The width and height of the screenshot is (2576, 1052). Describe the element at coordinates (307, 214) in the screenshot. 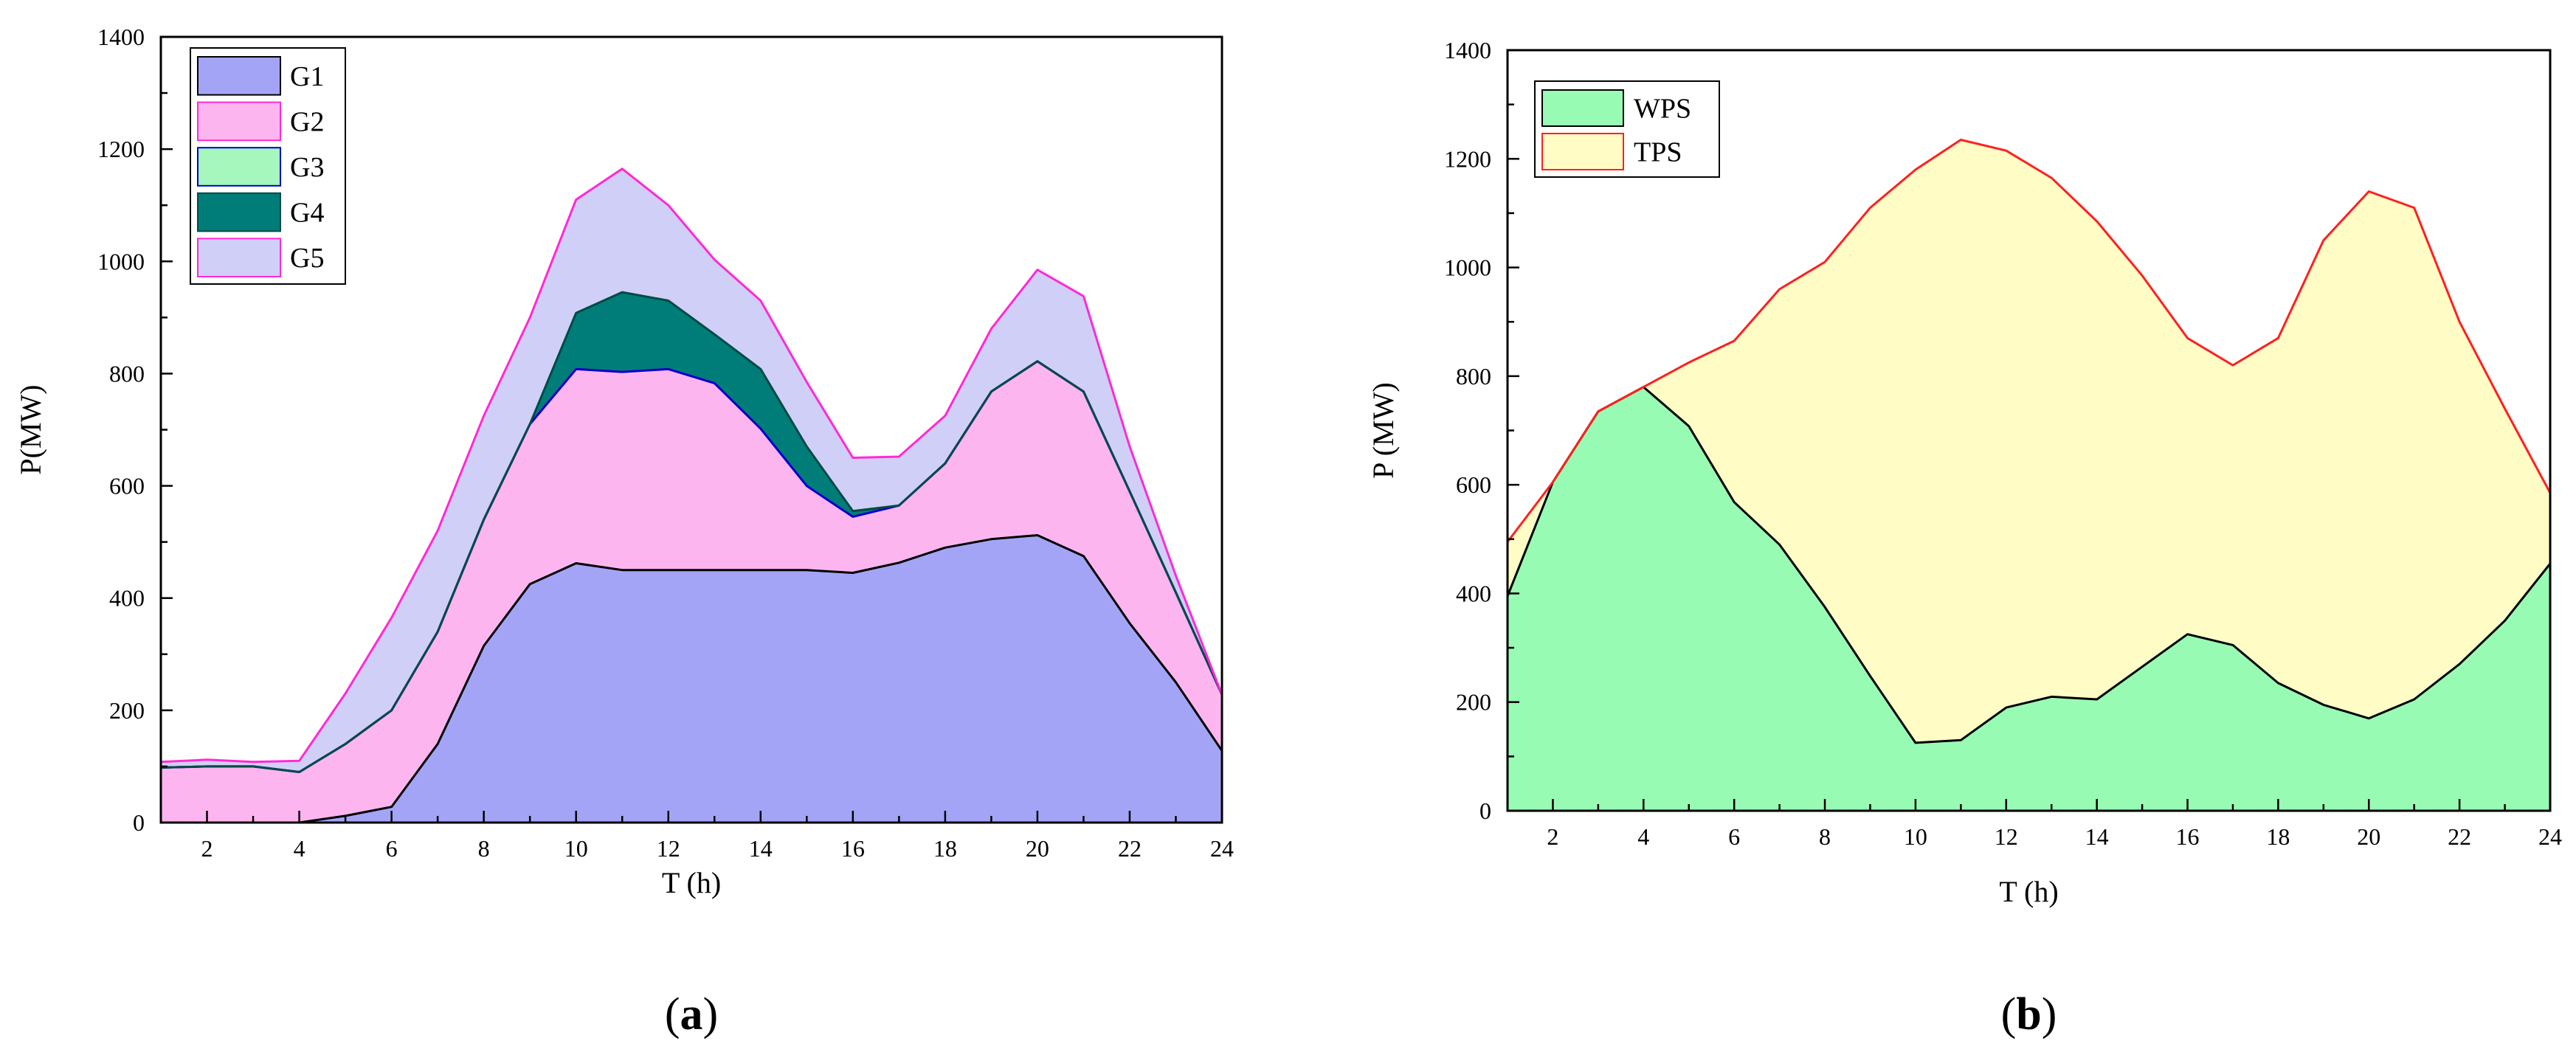

I see `legend-label-g4: G4` at that location.